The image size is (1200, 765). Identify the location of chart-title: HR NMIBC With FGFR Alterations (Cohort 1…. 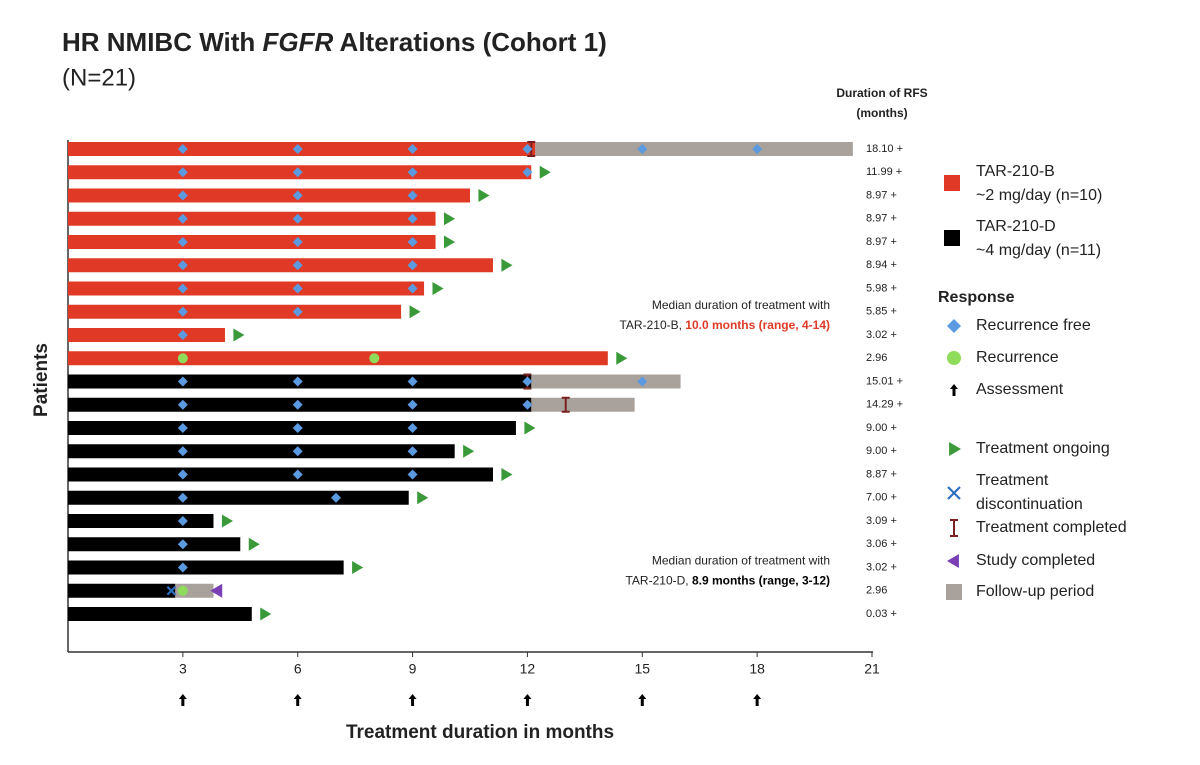
(334, 42).